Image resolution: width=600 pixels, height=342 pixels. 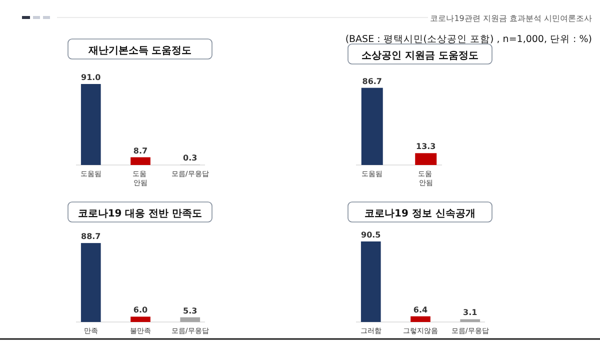 What do you see at coordinates (371, 235) in the screenshot?
I see `data-label: 90.5` at bounding box center [371, 235].